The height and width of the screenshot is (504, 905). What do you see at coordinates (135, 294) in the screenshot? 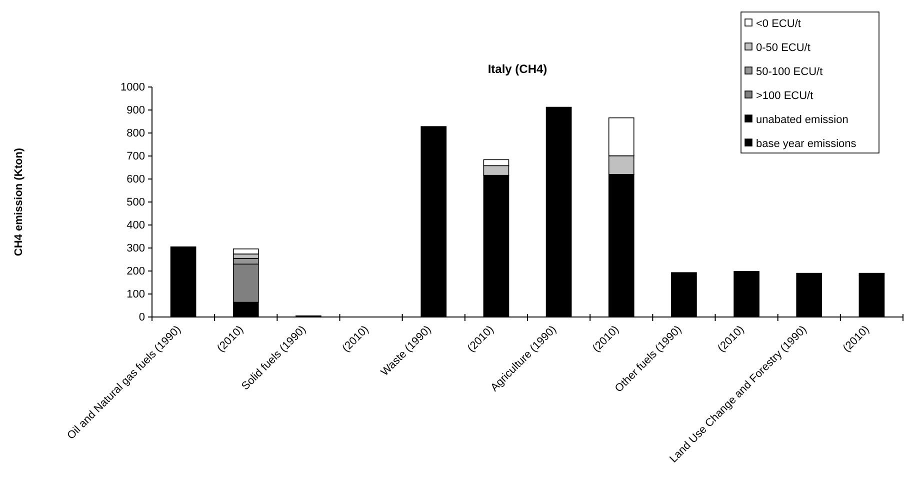
I see `y-tick-label: 100` at bounding box center [135, 294].